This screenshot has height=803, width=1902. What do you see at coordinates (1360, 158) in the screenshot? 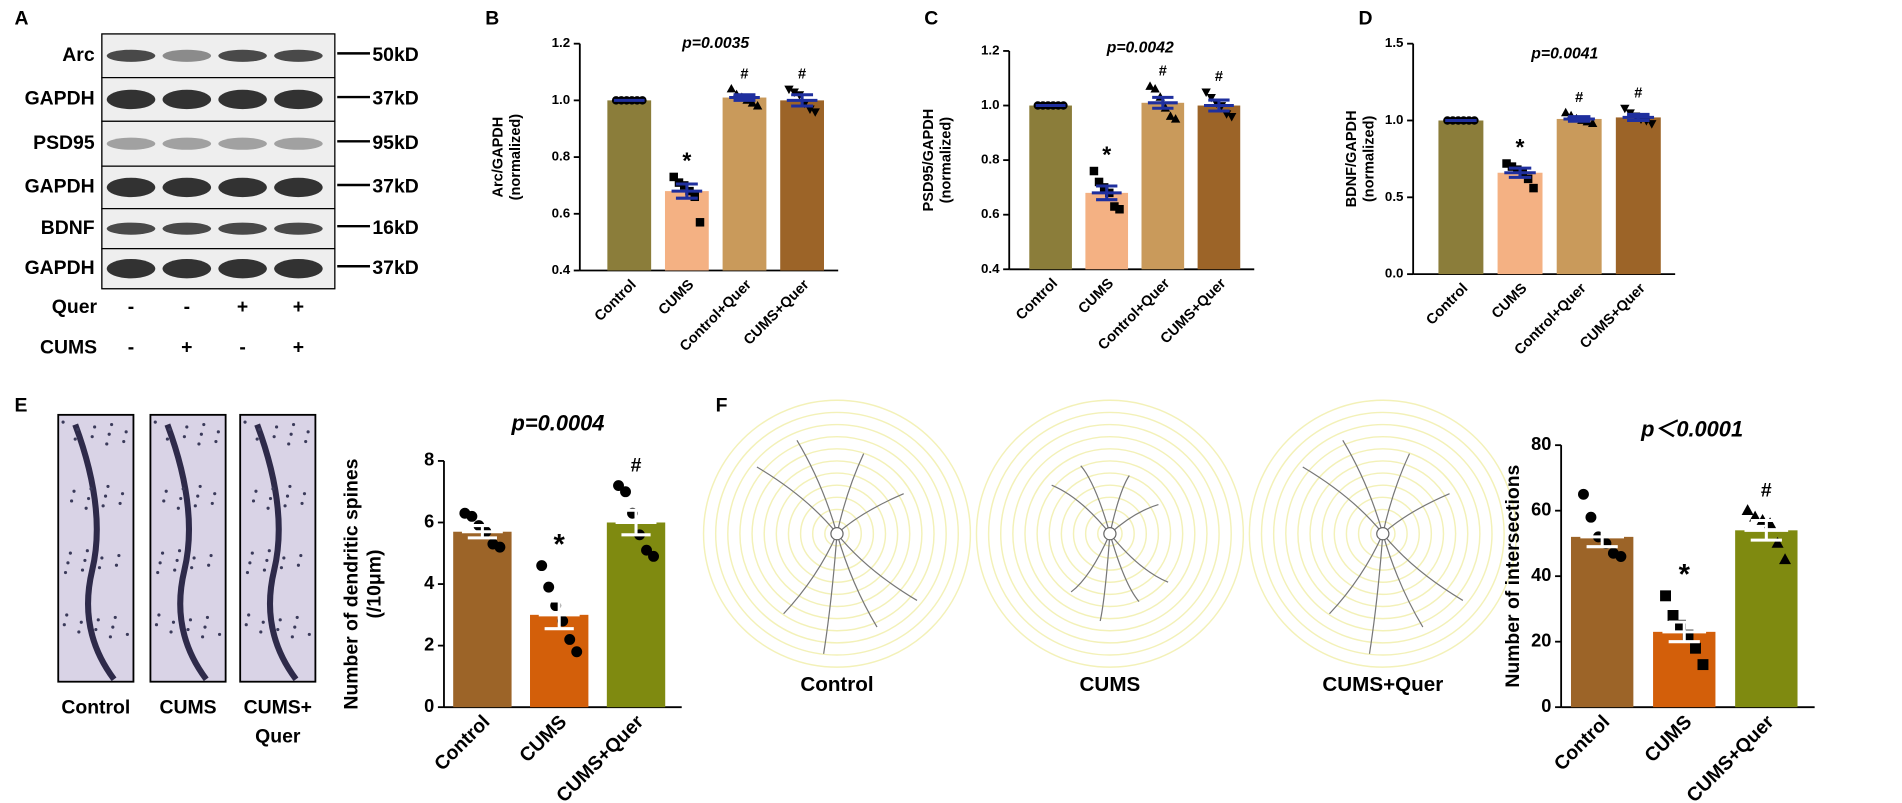
I see `y-axis-label: BDNF/GAPDH(normalized)` at bounding box center [1360, 158].